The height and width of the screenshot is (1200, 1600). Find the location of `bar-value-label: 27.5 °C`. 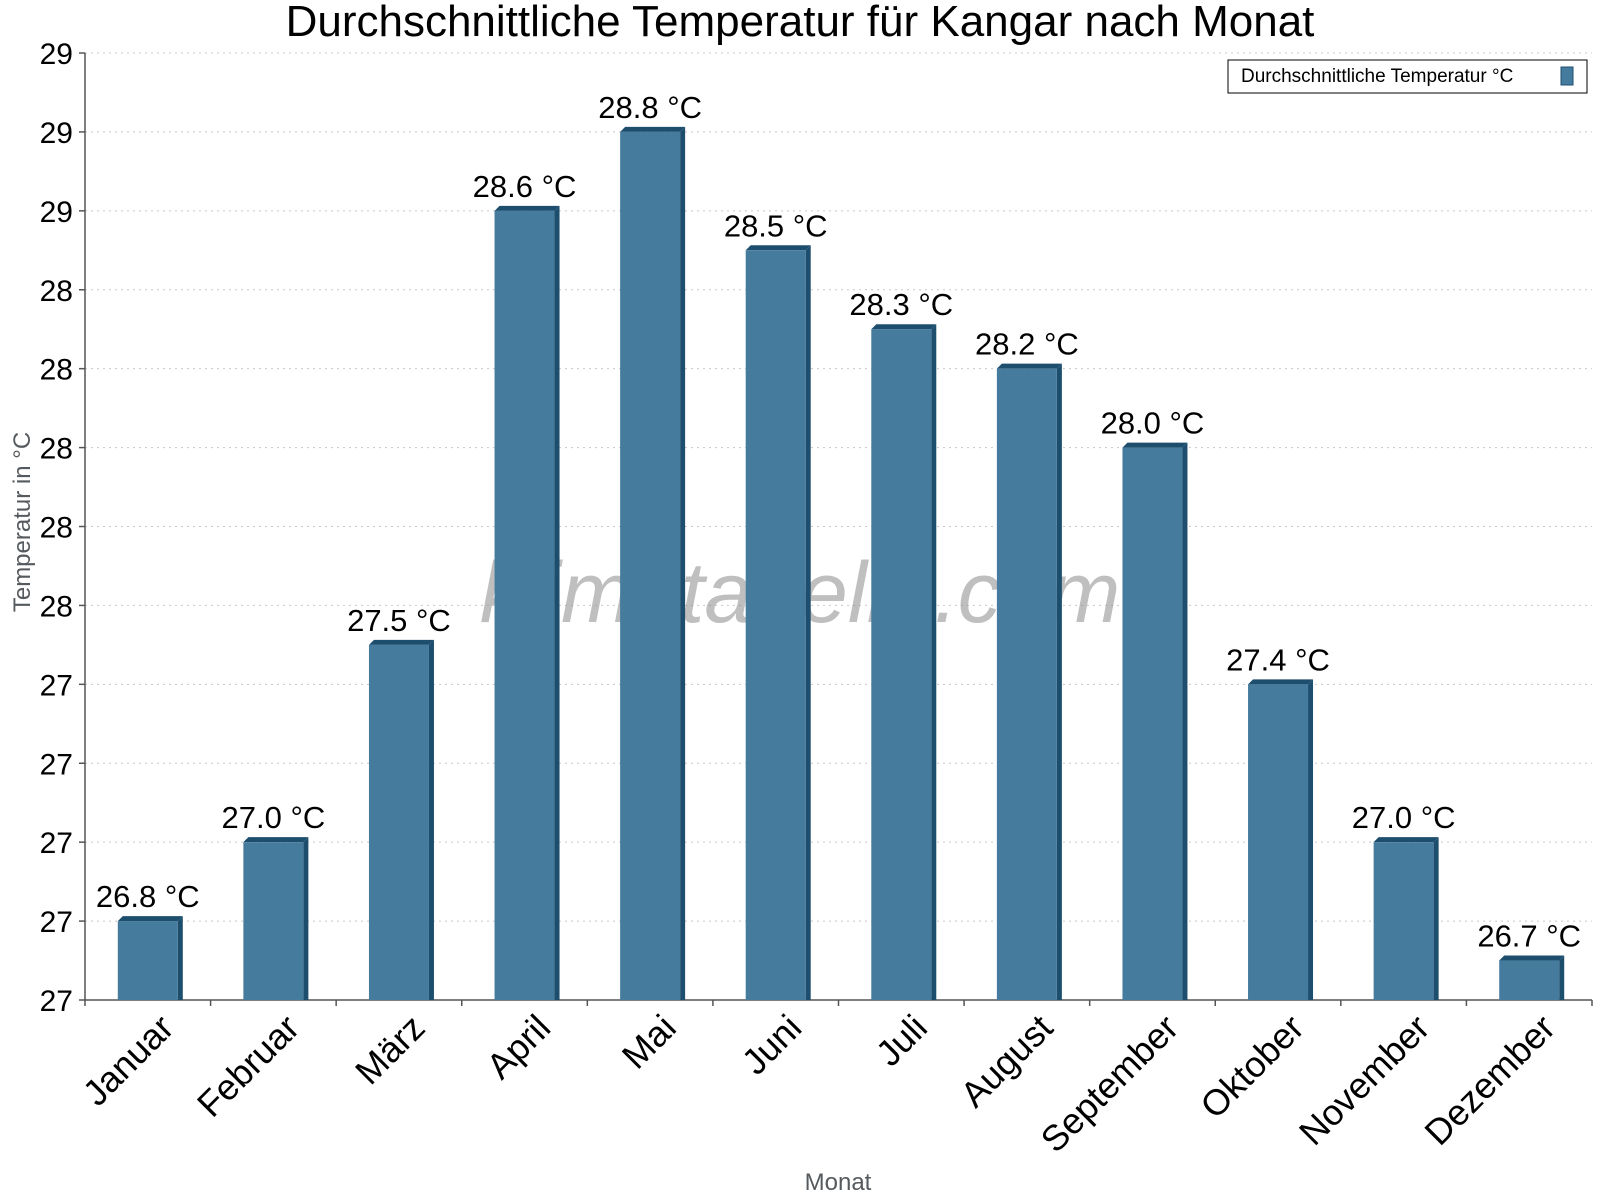

bar-value-label: 27.5 °C is located at coordinates (399, 620).